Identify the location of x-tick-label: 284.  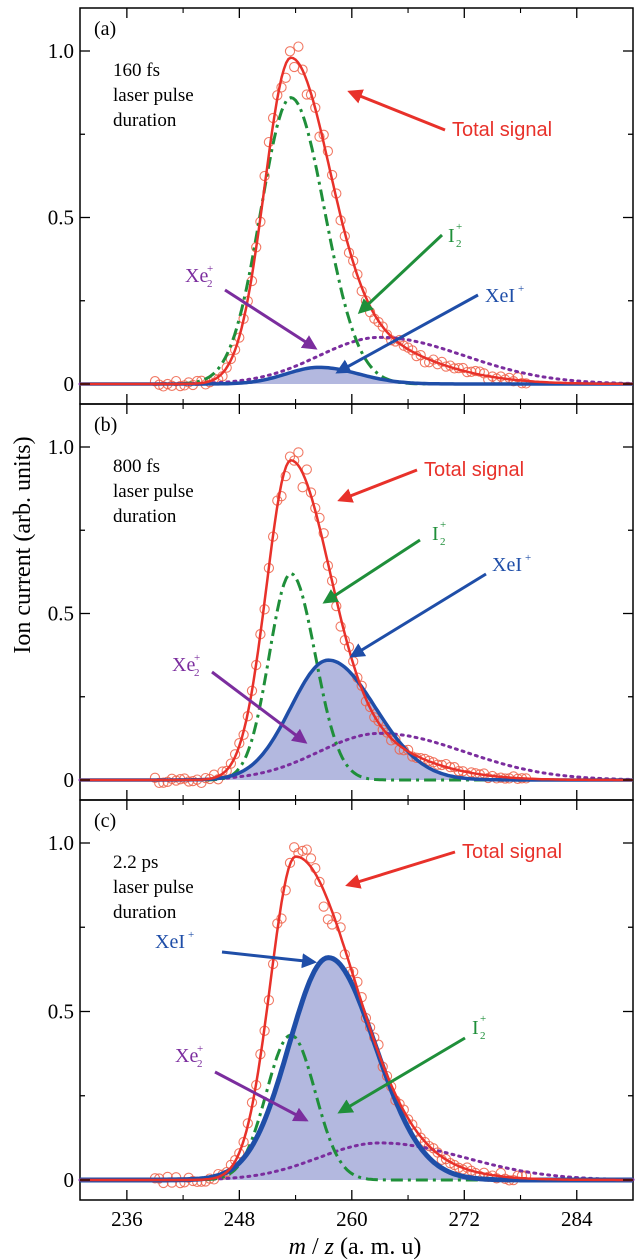
(577, 1219).